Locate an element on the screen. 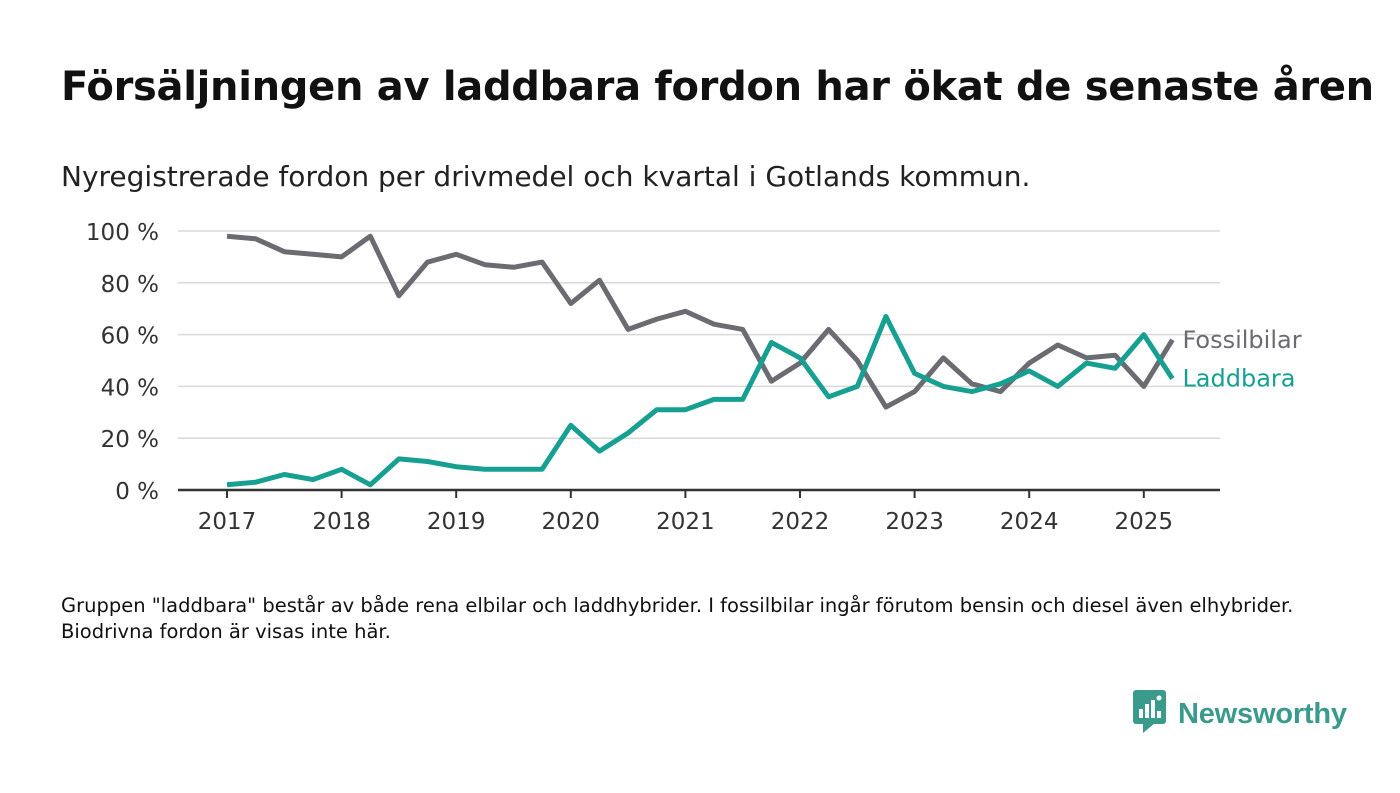 This screenshot has width=1400, height=793. series-labels: Fossilbilar Laddbara is located at coordinates (1241, 359).